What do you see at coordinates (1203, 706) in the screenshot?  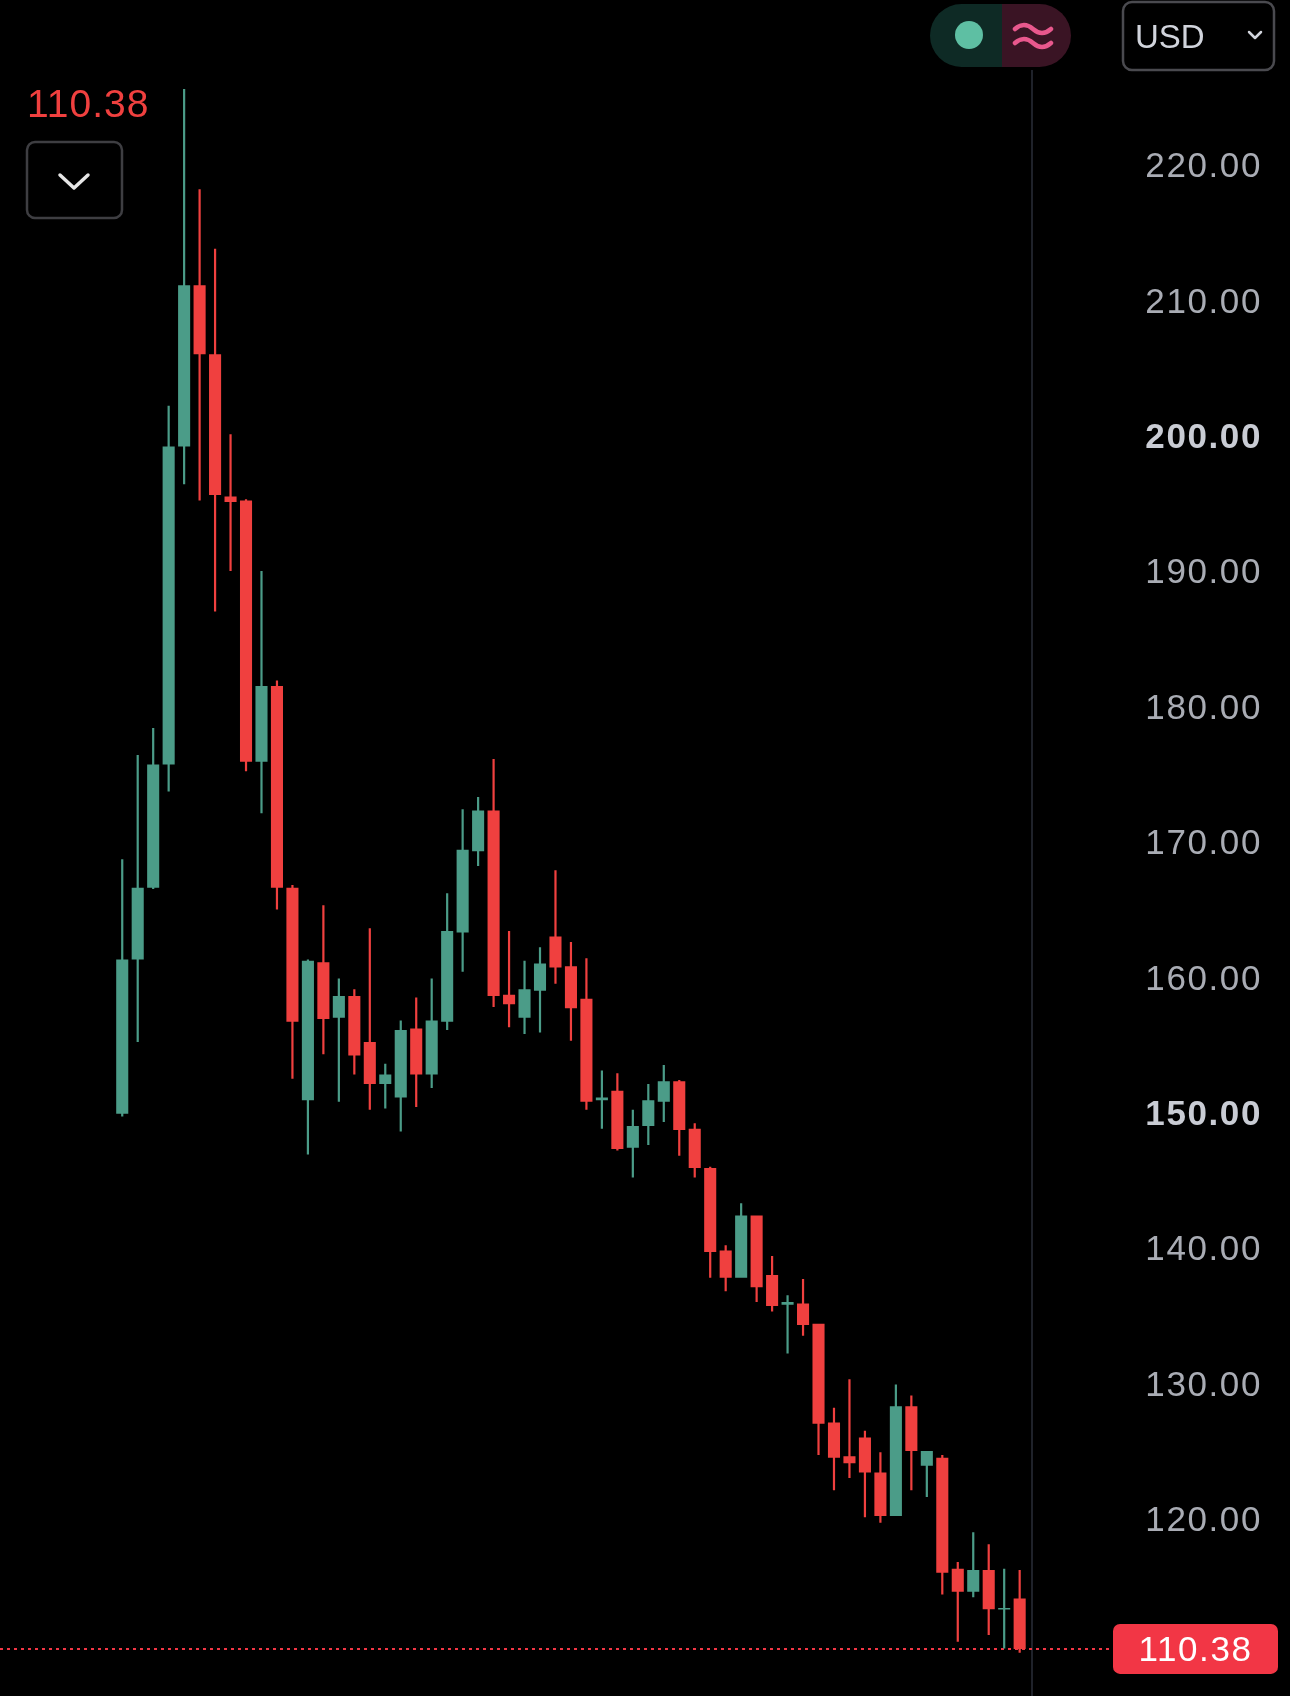 I see `y-tick-label: 180.00` at bounding box center [1203, 706].